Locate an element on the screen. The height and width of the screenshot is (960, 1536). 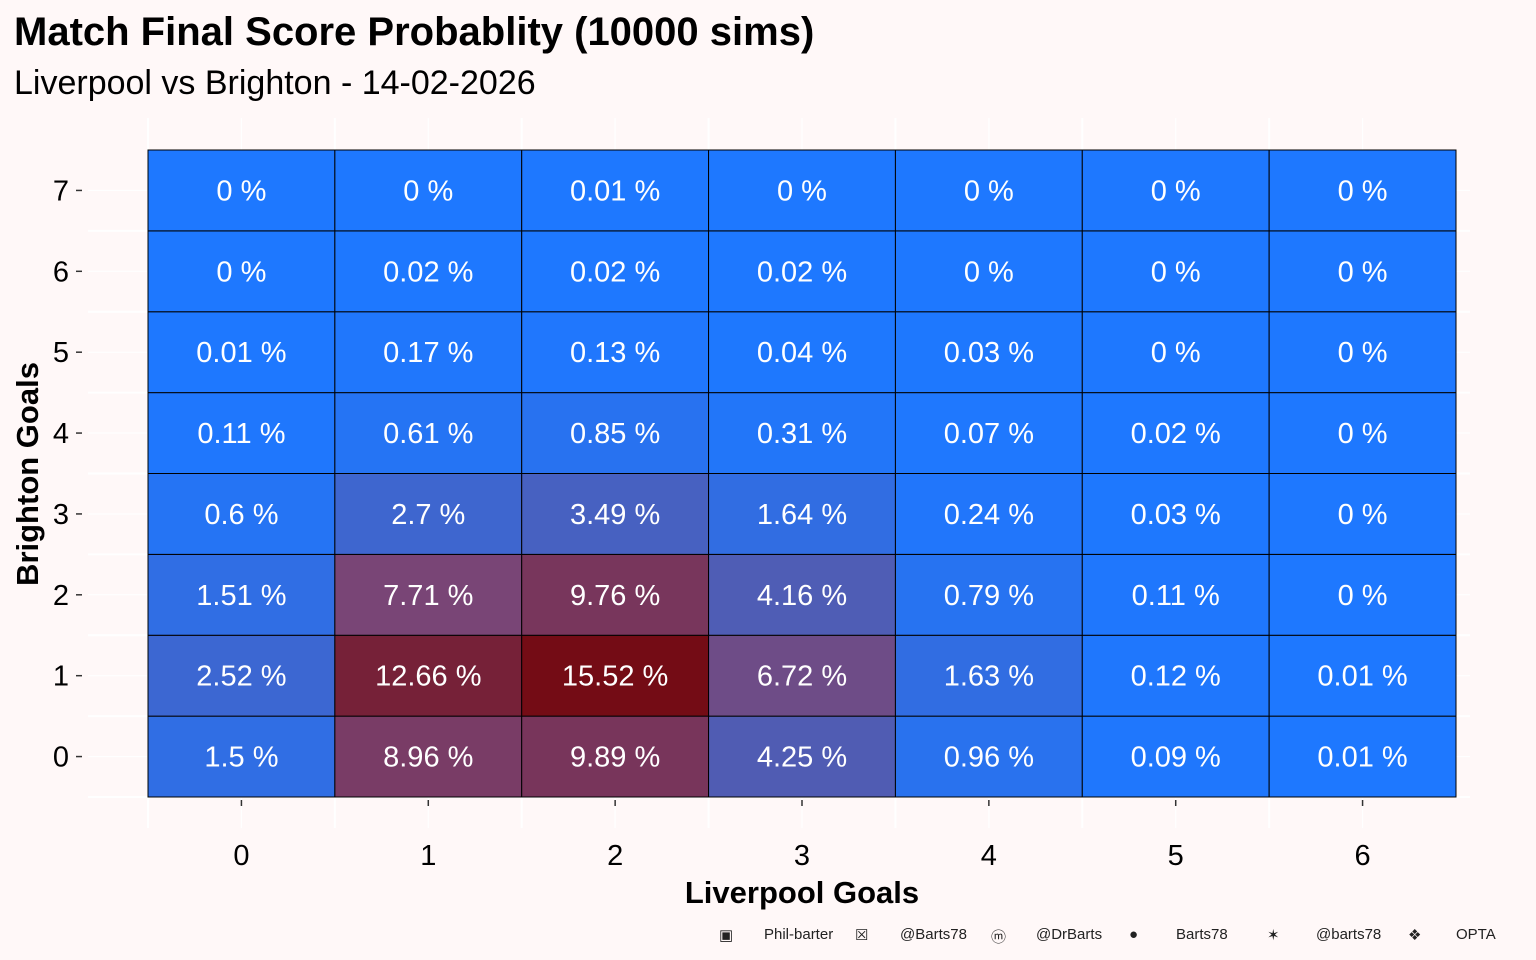
cell-label: 1.51 % is located at coordinates (241, 596).